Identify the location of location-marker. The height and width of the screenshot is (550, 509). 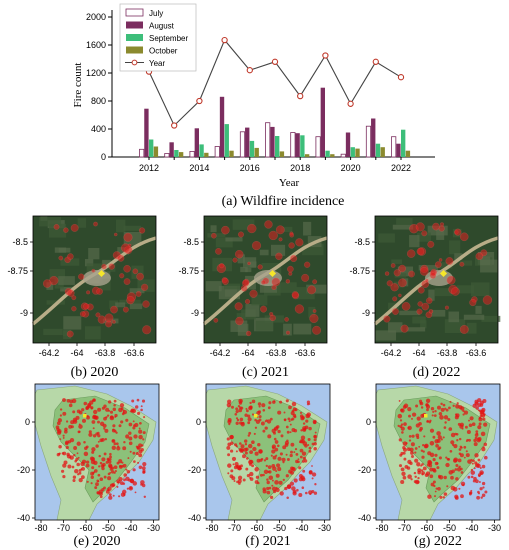
(426, 416).